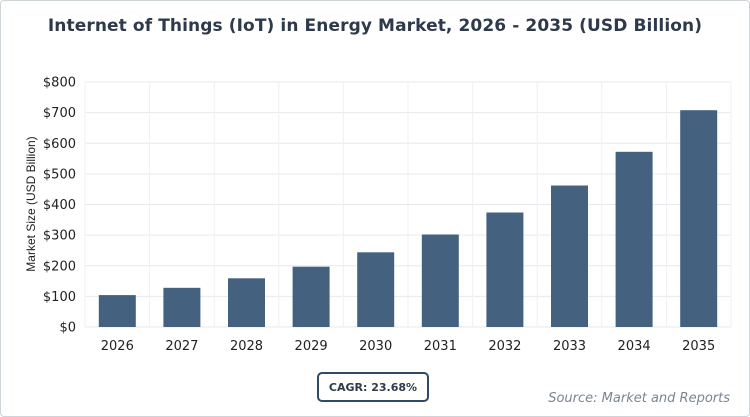 The height and width of the screenshot is (417, 750). I want to click on bar-2029, so click(311, 296).